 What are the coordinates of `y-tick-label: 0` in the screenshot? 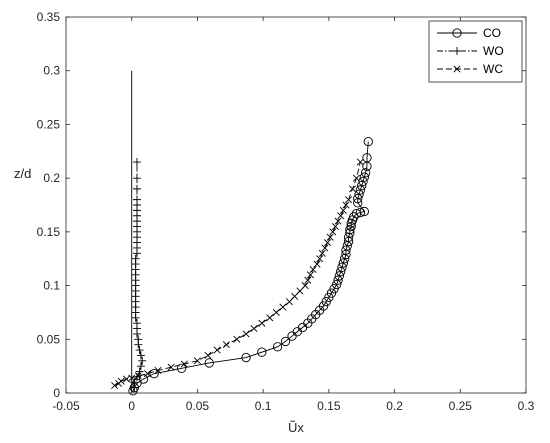 It's located at (56, 393).